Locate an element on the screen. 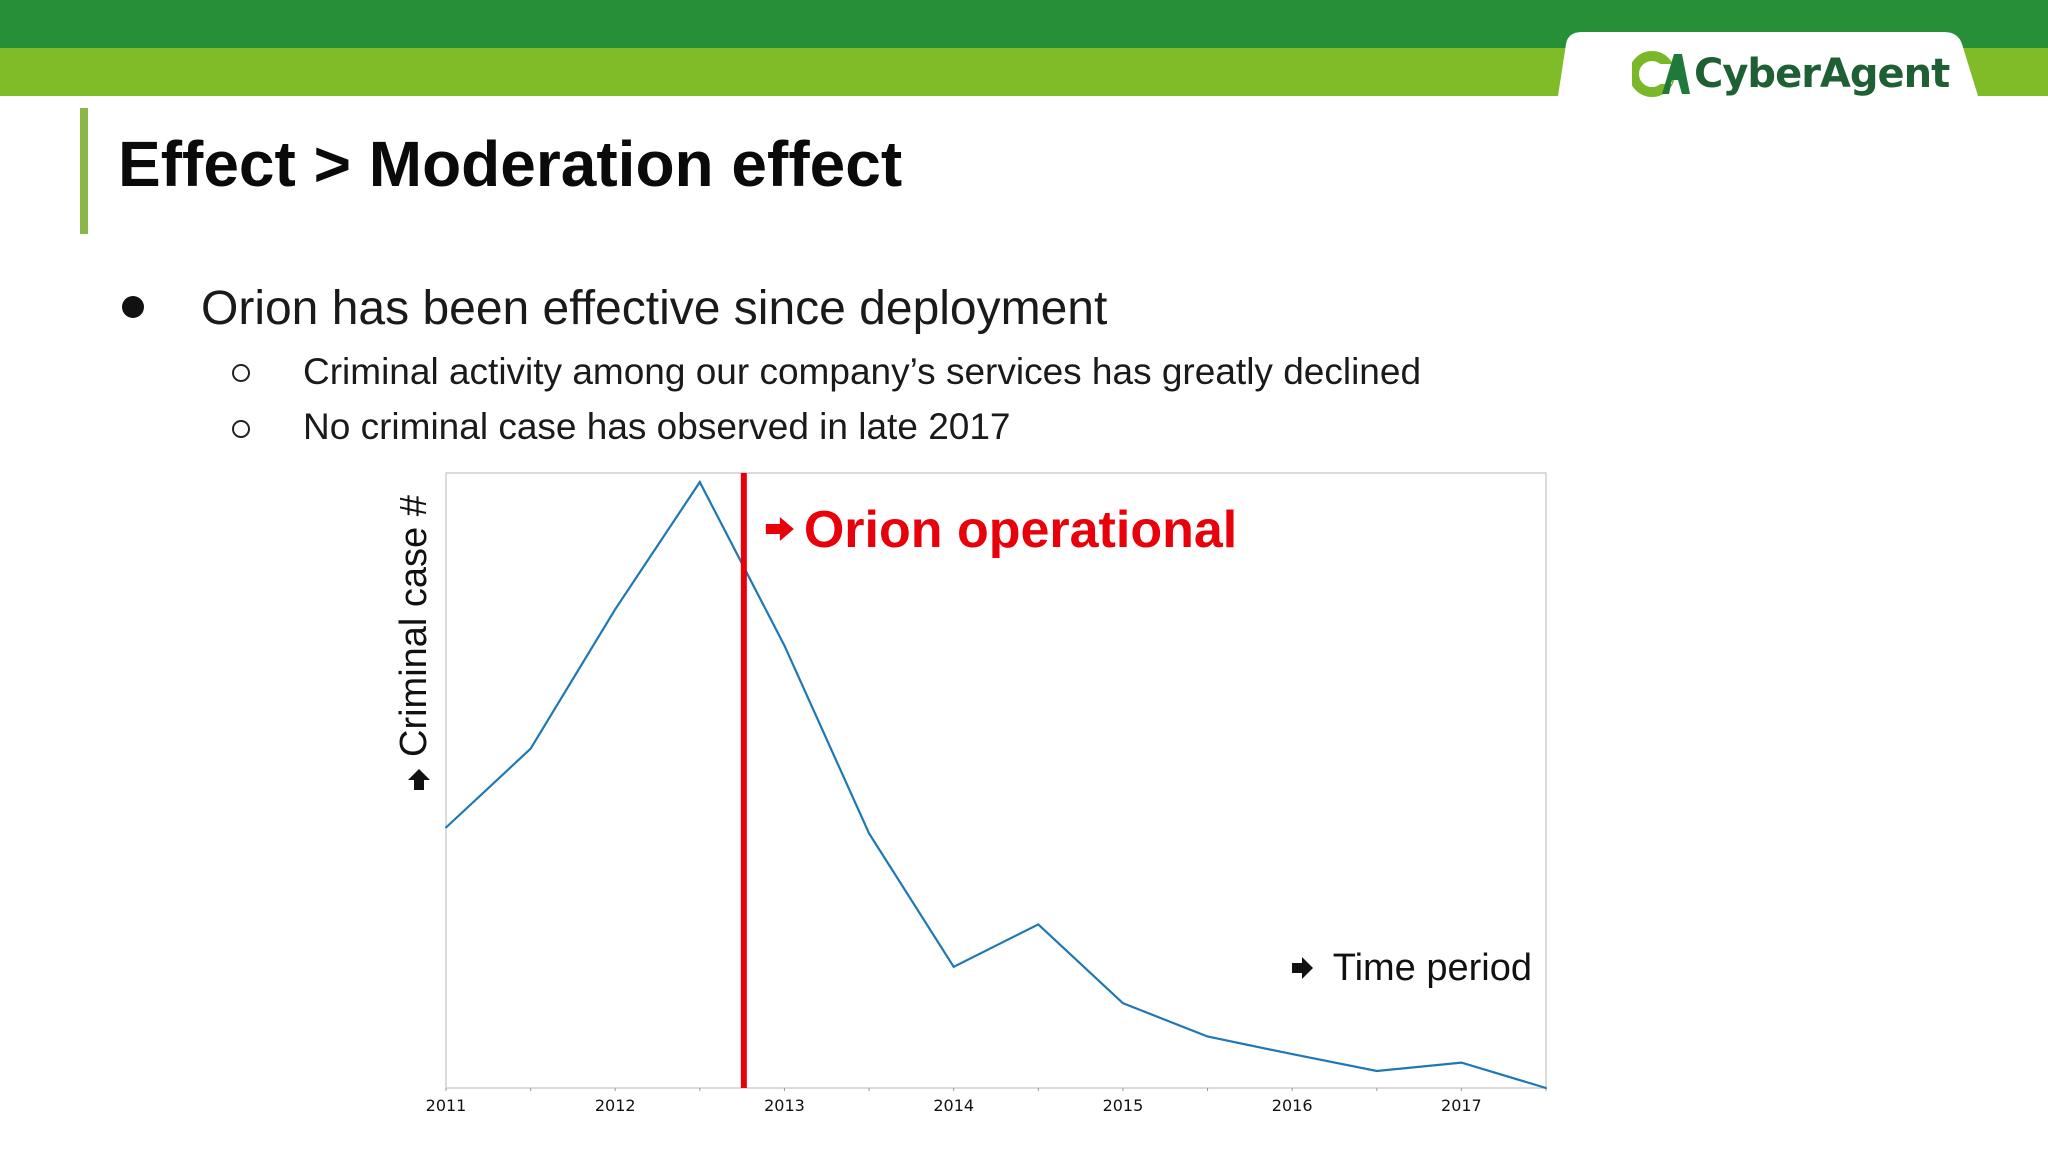 The image size is (2048, 1152). page-title: Effect > Moderation effect is located at coordinates (510, 164).